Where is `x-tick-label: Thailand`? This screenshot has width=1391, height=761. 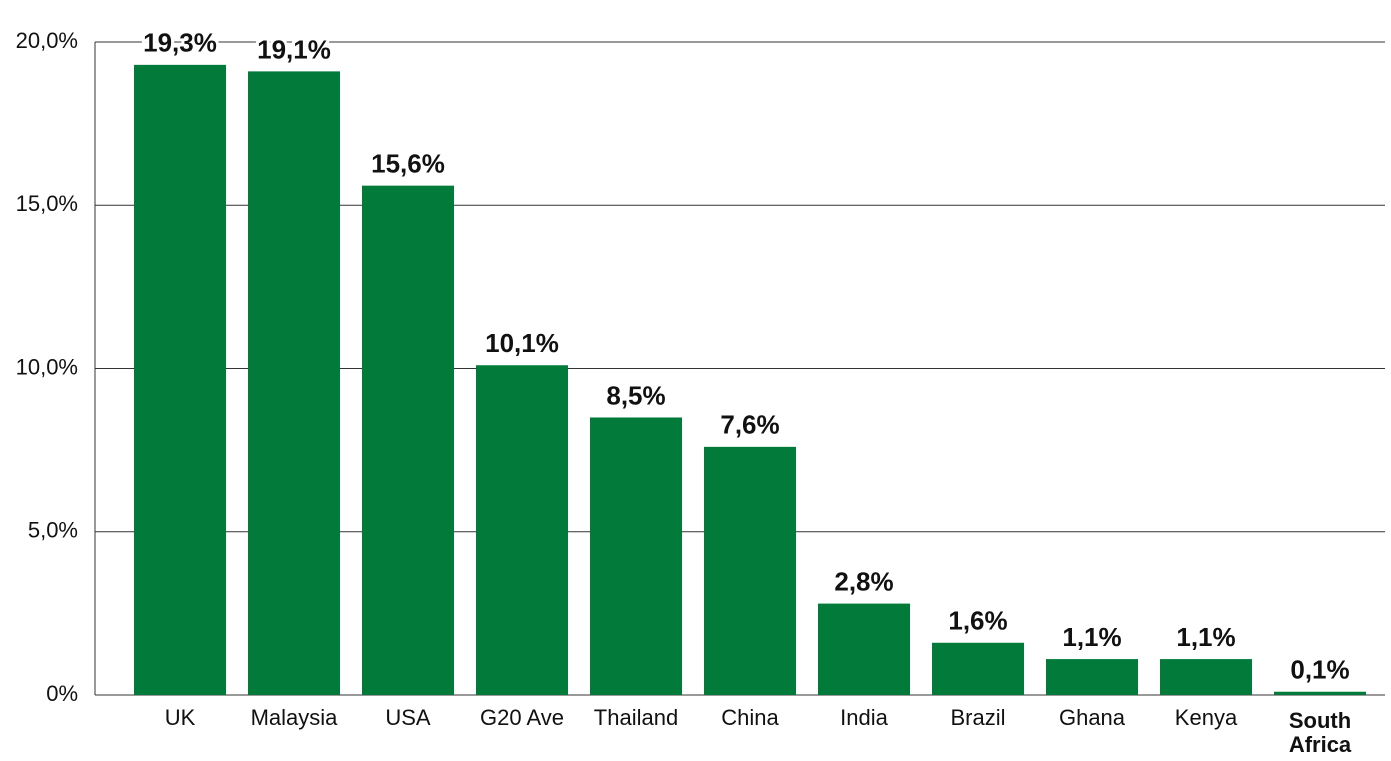
x-tick-label: Thailand is located at coordinates (636, 717).